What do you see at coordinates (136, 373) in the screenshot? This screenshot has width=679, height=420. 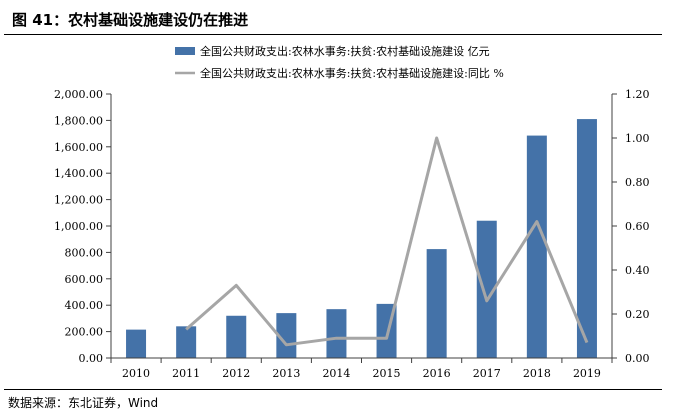 I see `x-tick-label: 2010` at bounding box center [136, 373].